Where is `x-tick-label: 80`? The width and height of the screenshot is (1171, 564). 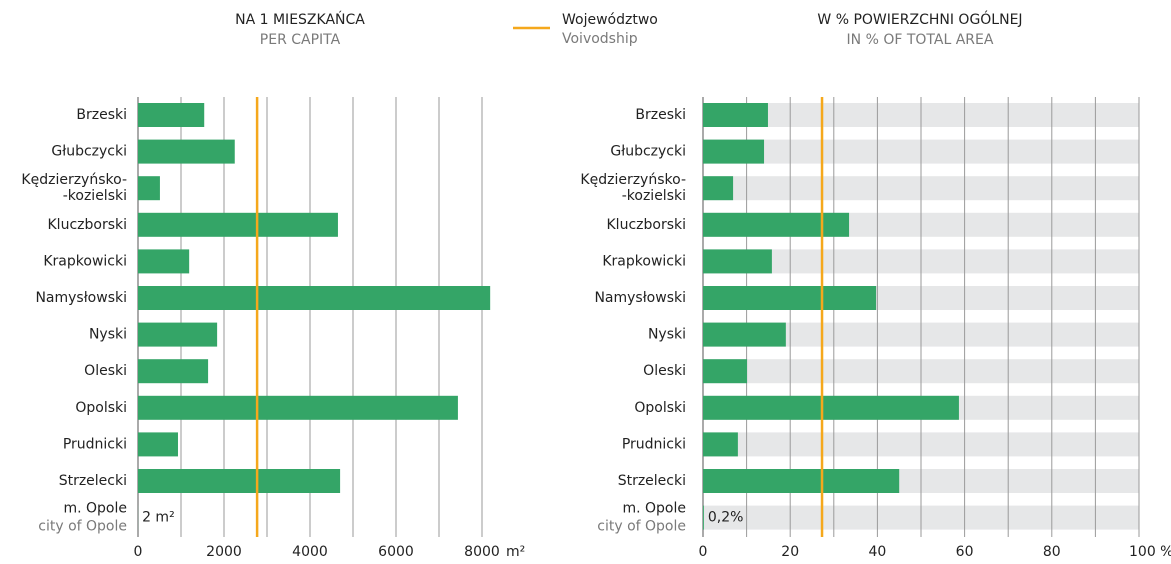
x-tick-label: 80 is located at coordinates (1052, 552).